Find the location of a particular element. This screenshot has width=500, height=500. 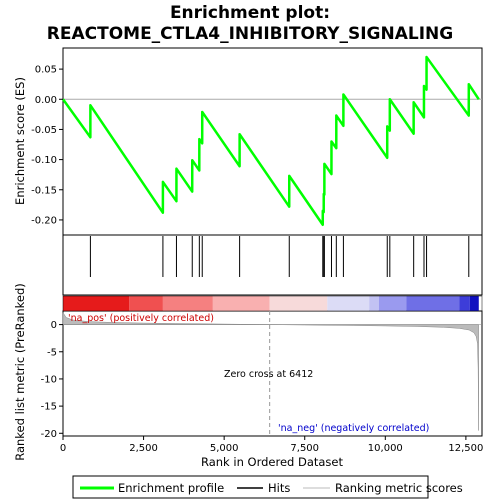

es-ylabel: Enrichment score (ES) is located at coordinates (20, 141).